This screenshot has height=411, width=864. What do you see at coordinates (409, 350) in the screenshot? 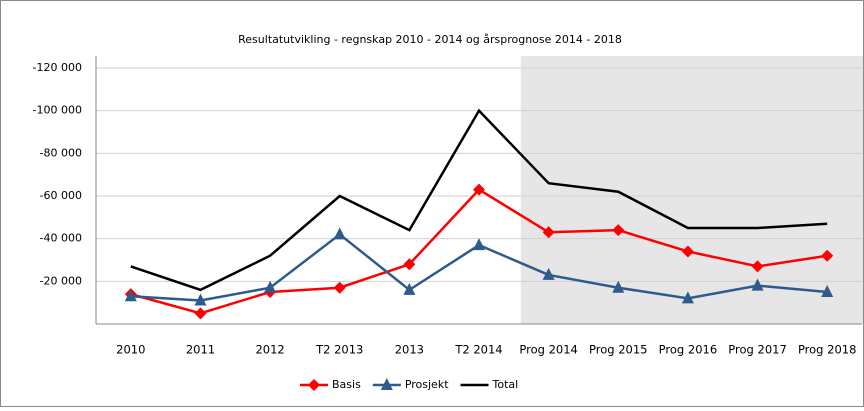
I see `x-tick-label: 2013` at bounding box center [409, 350].